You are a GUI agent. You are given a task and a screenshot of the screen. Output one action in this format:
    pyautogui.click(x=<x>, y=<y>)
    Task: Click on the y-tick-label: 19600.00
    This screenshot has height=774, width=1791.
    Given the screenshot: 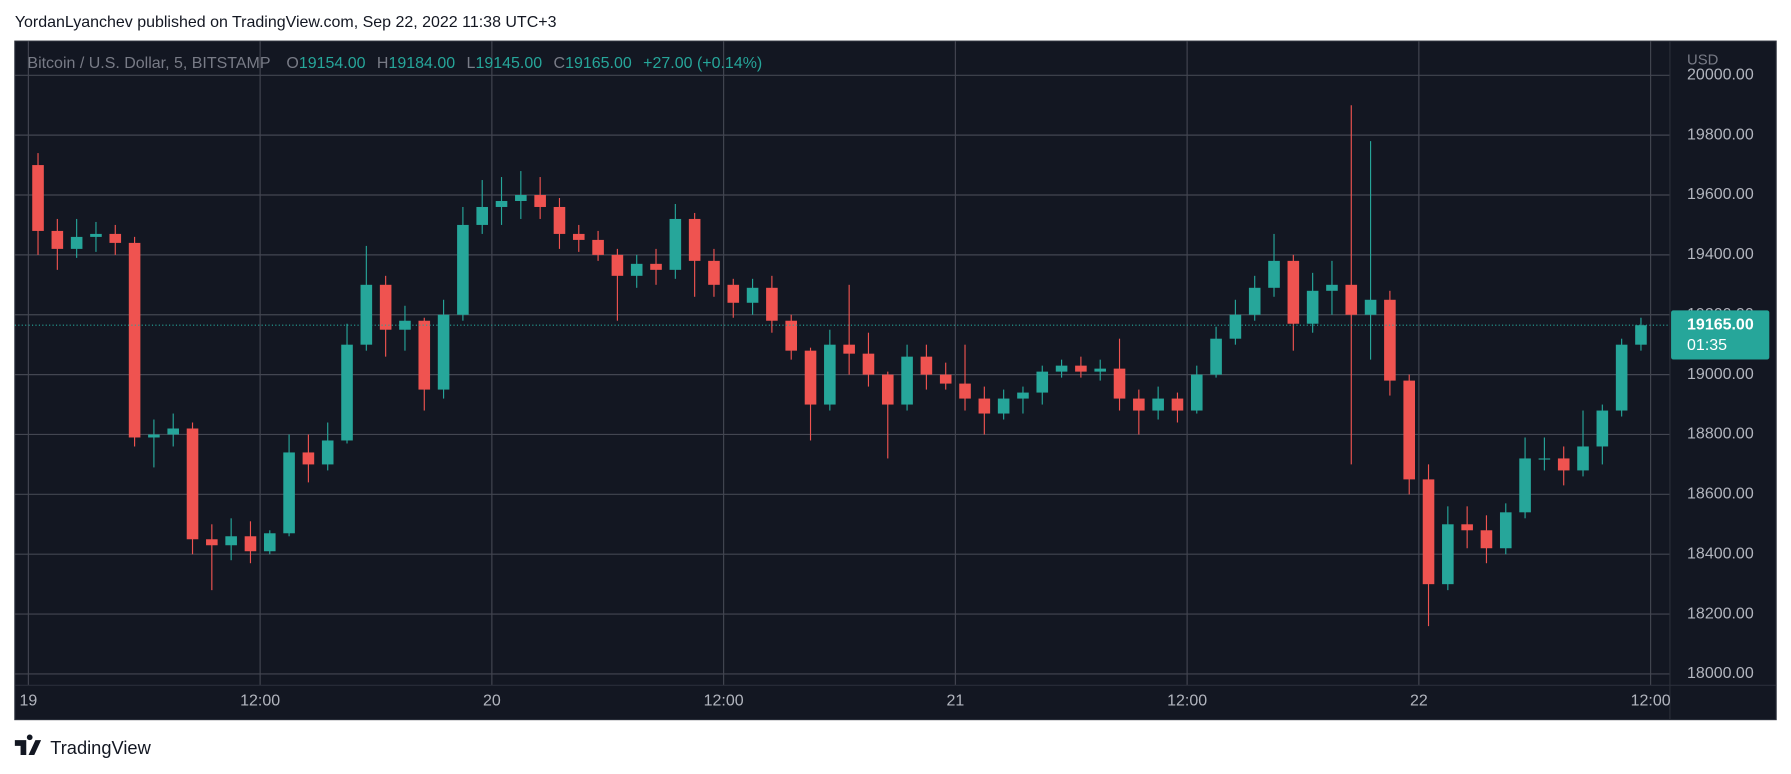 What is the action you would take?
    pyautogui.click(x=1720, y=194)
    